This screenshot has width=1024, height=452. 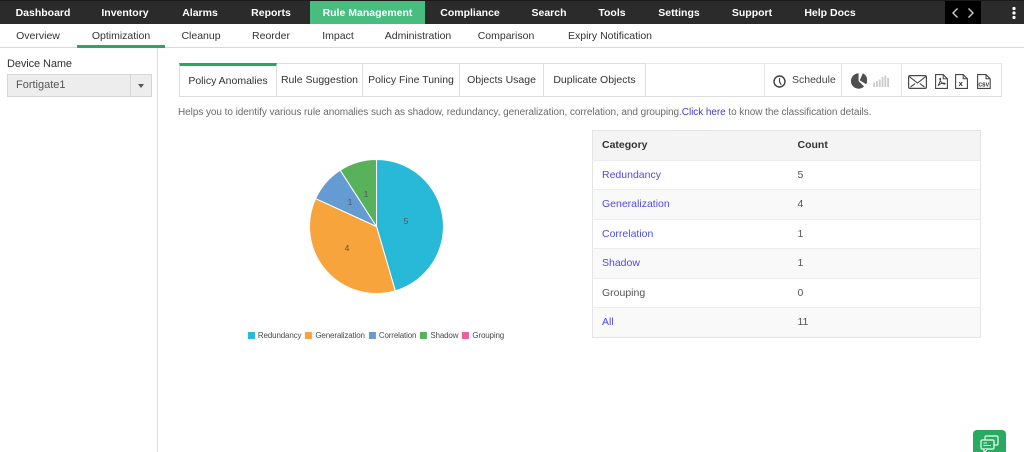 I want to click on svg-text: CSV, so click(x=983, y=85).